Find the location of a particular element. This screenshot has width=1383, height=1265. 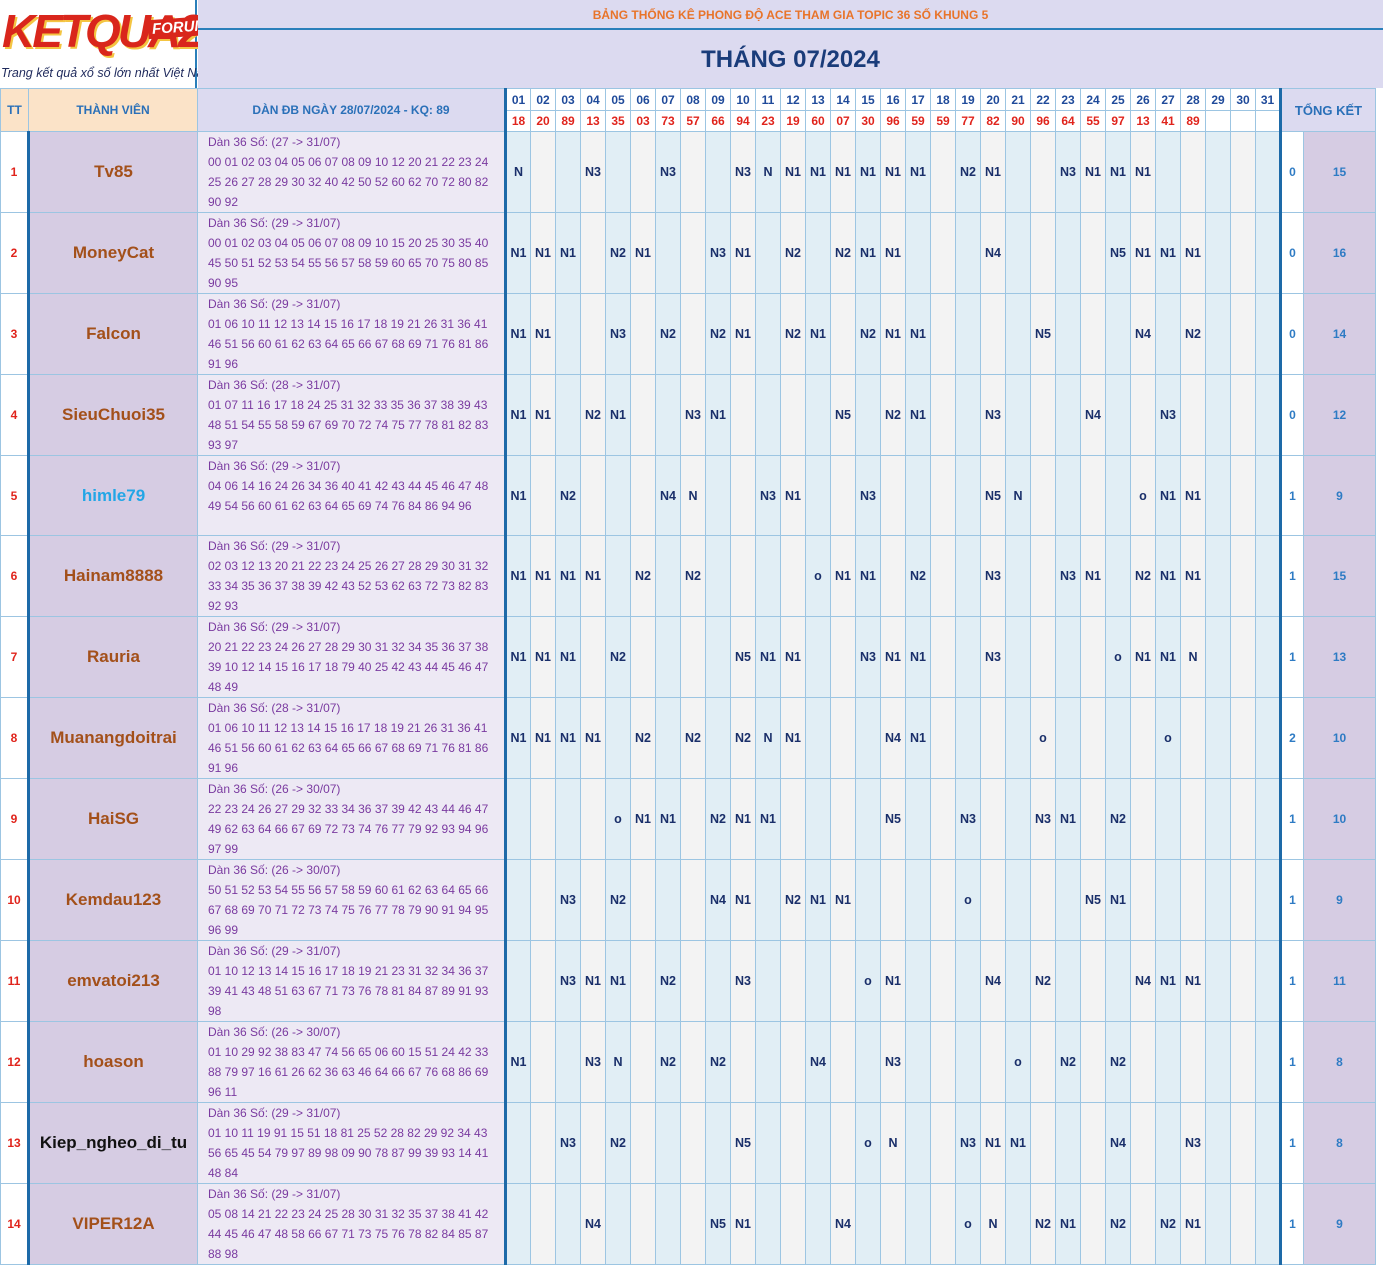

row-number: 13 is located at coordinates (14, 1143).